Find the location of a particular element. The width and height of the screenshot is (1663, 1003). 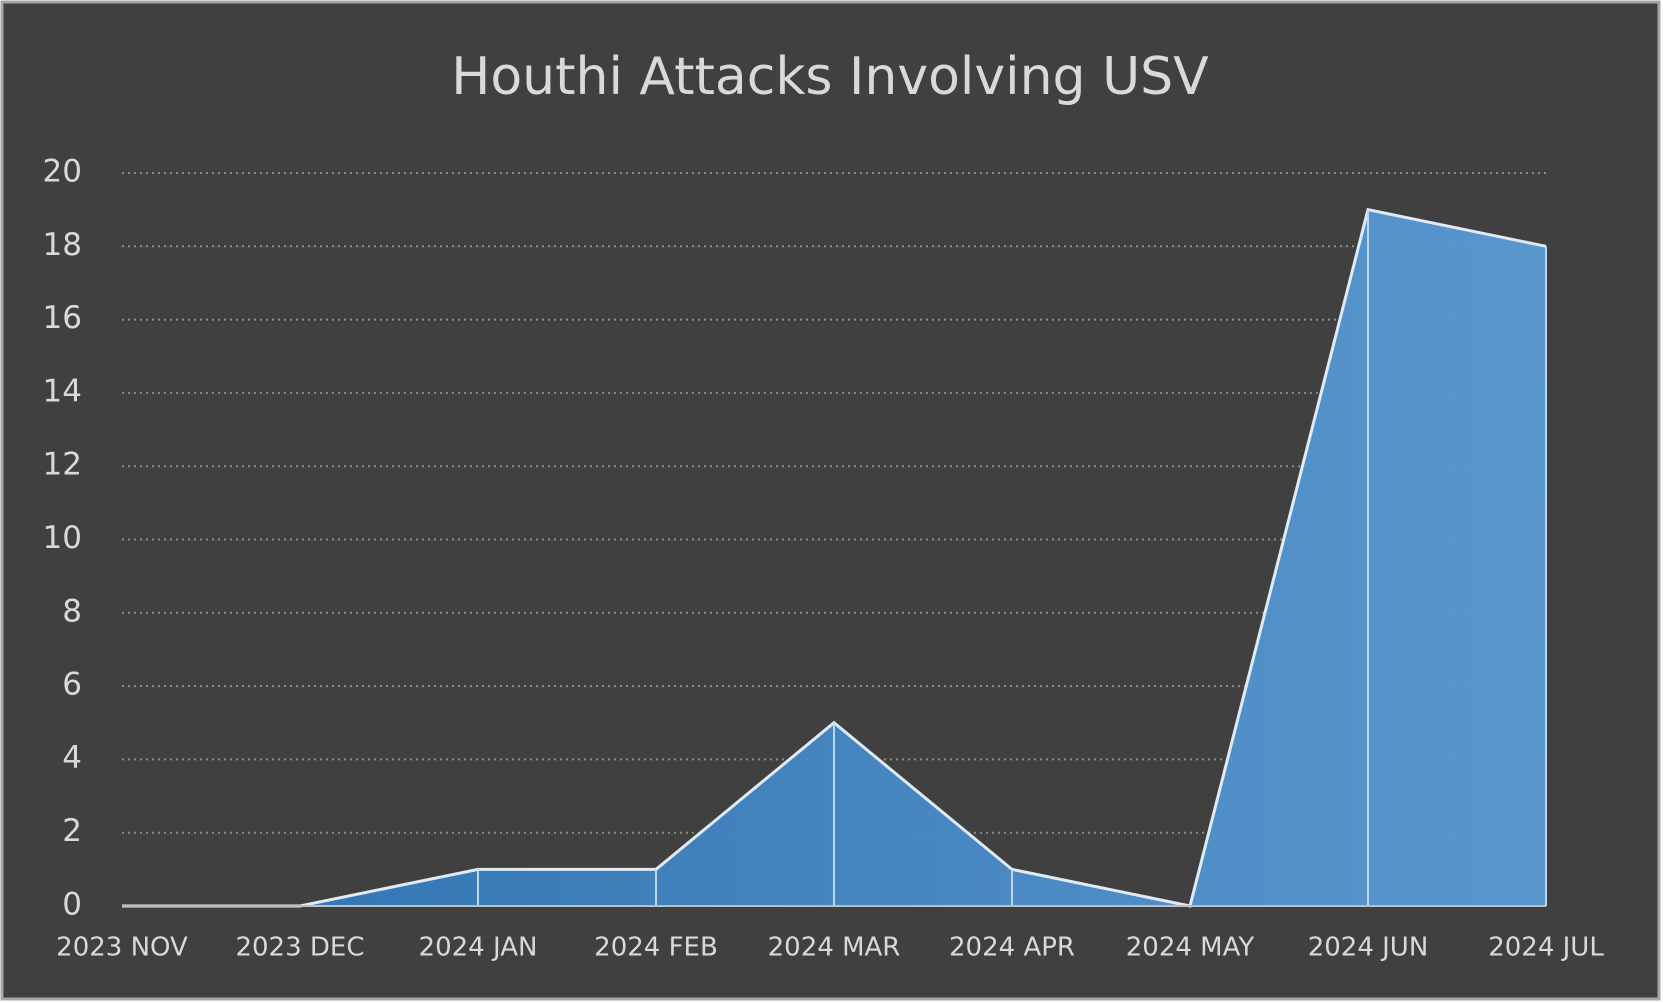

y-tick-label: 16 is located at coordinates (62, 318).